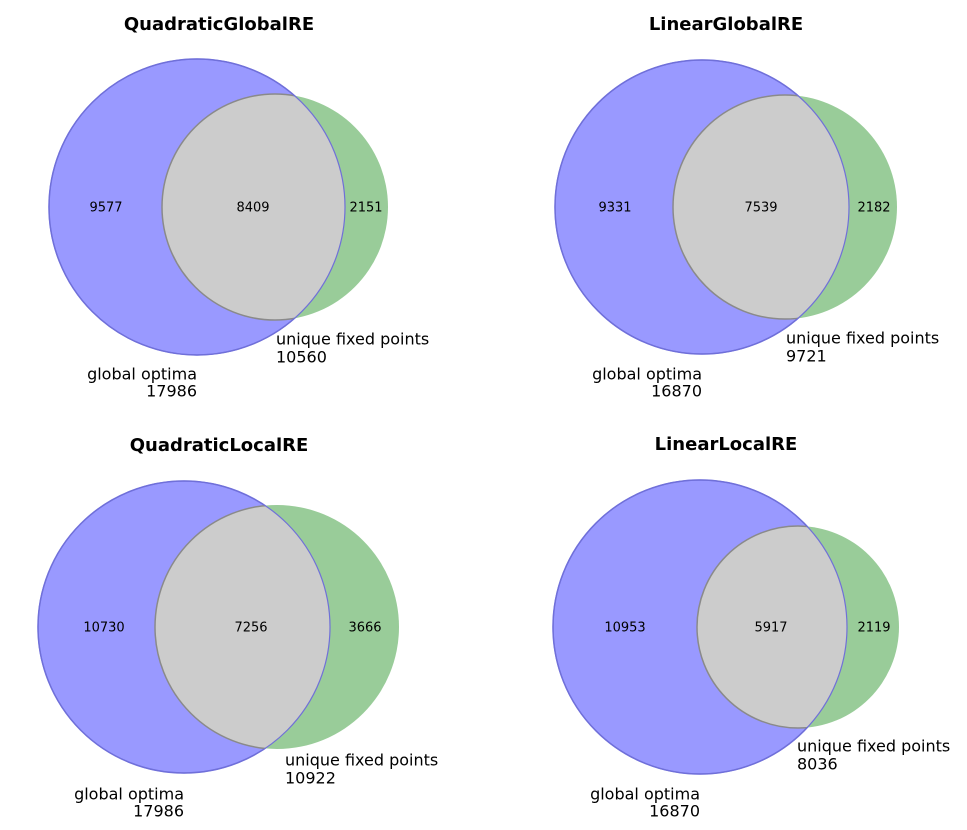 The width and height of the screenshot is (967, 830). What do you see at coordinates (250, 628) in the screenshot?
I see `intersection-count: 7256` at bounding box center [250, 628].